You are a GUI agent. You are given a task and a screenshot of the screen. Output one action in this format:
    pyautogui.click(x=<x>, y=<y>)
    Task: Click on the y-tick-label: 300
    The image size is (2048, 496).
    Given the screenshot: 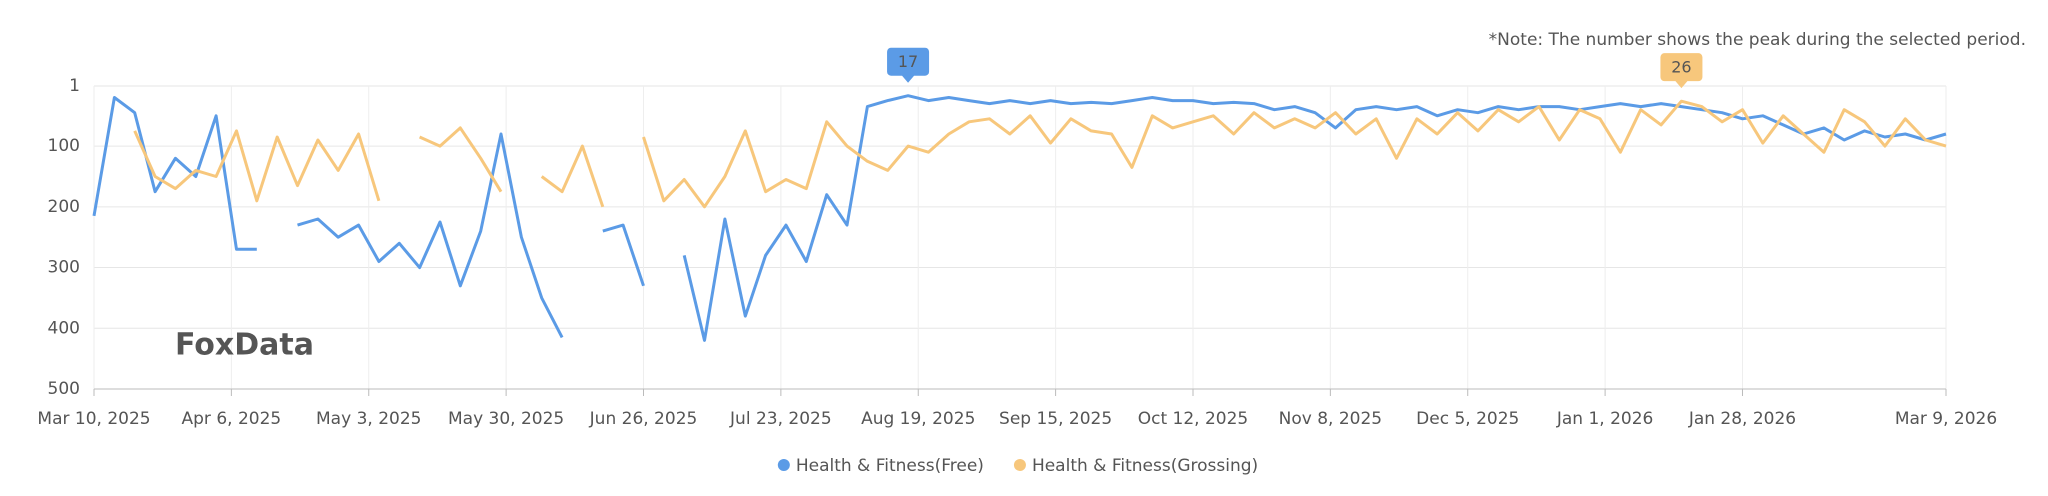 What is the action you would take?
    pyautogui.click(x=64, y=268)
    